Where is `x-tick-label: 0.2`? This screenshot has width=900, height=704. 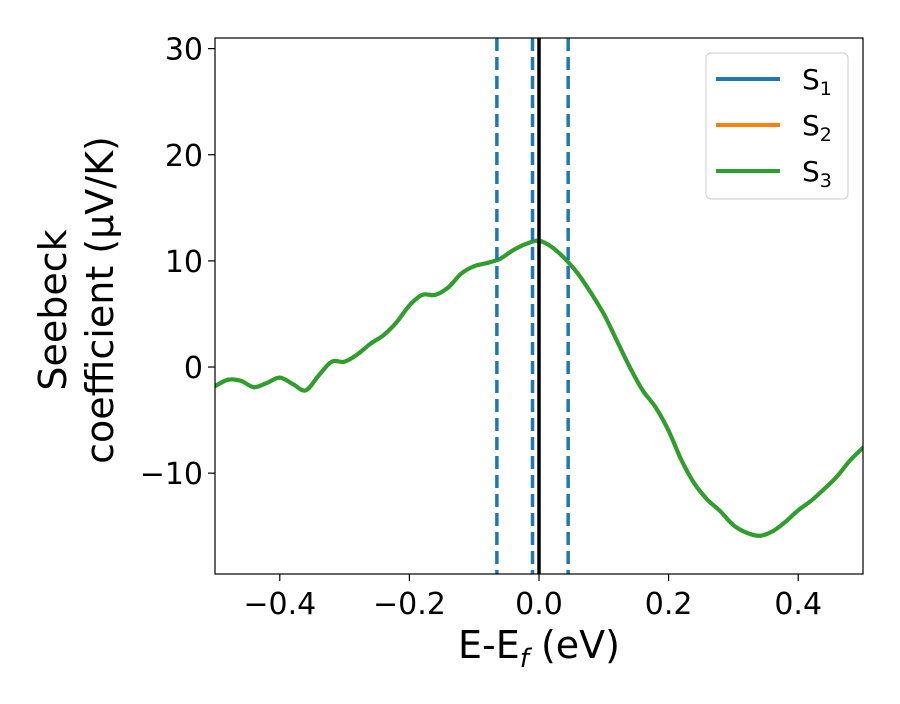
x-tick-label: 0.2 is located at coordinates (669, 604).